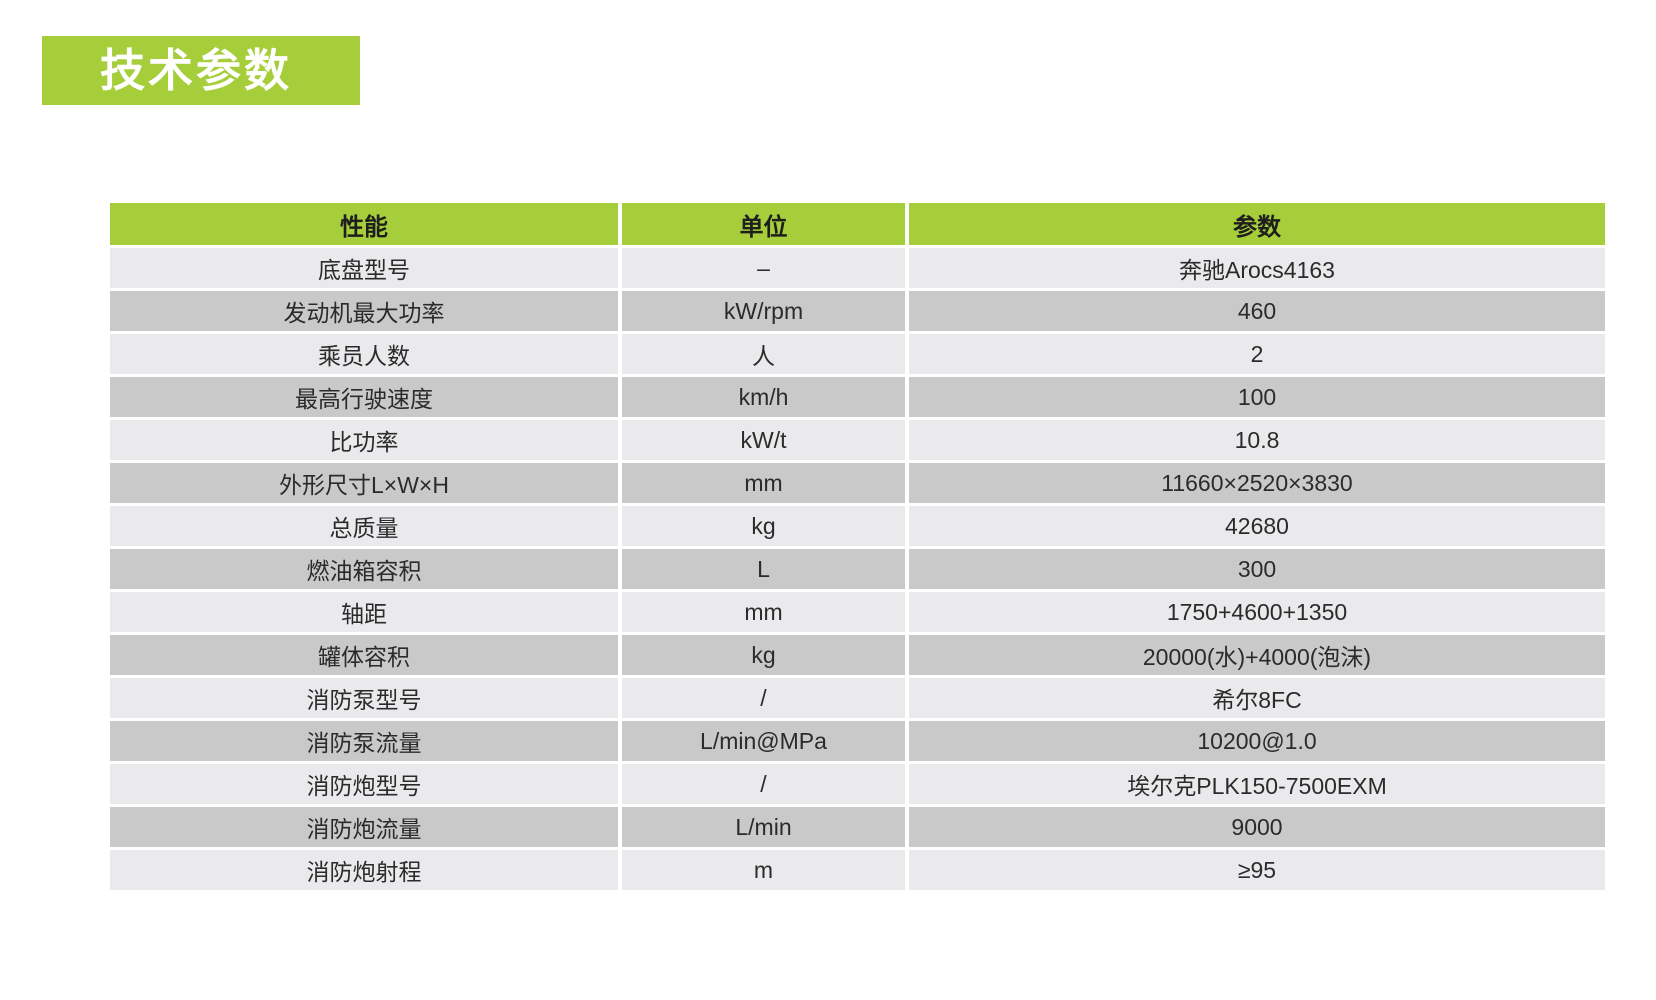 This screenshot has width=1656, height=1000. What do you see at coordinates (364, 569) in the screenshot?
I see `cell-performance: 燃油箱容积` at bounding box center [364, 569].